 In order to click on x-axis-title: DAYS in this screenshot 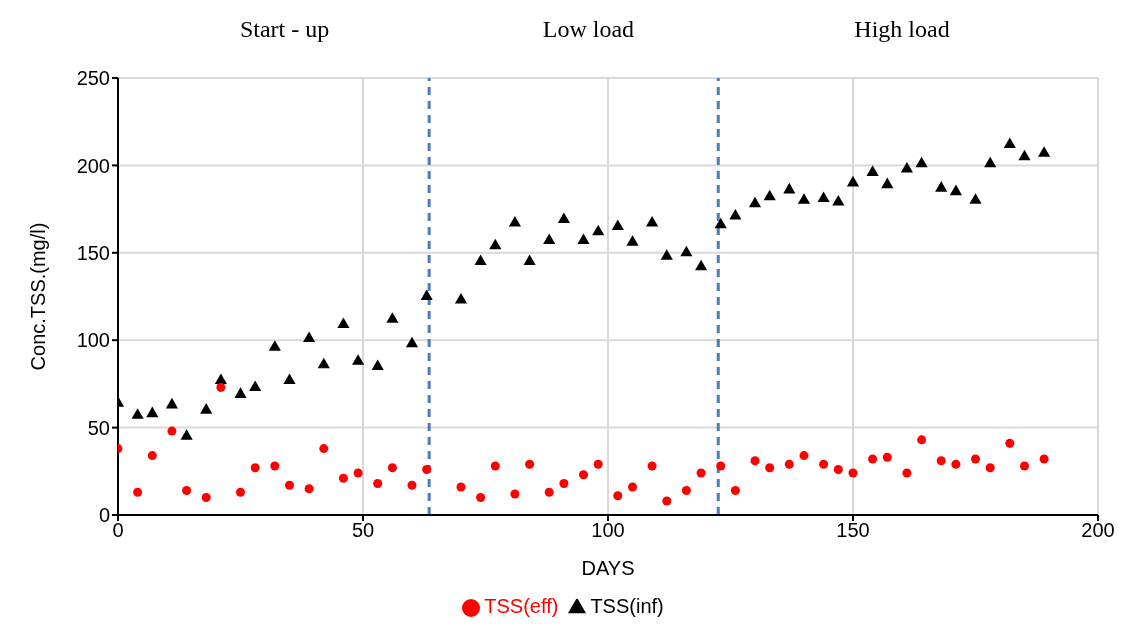, I will do `click(608, 568)`.